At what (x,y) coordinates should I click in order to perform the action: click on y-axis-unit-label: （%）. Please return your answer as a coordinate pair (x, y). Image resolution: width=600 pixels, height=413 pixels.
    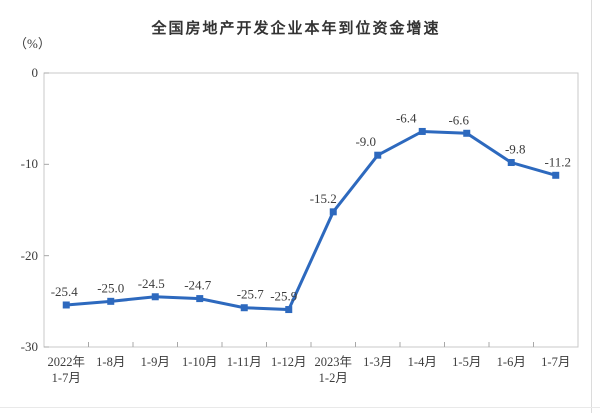
    Looking at the image, I should click on (32, 43).